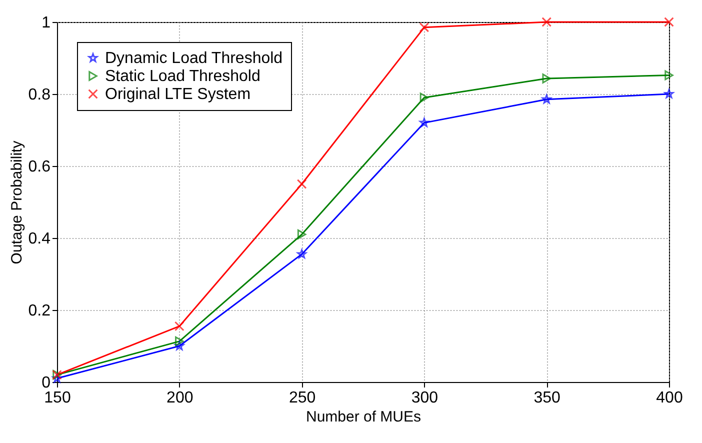 The width and height of the screenshot is (702, 443). I want to click on y-tick-label: 0.2, so click(39, 311).